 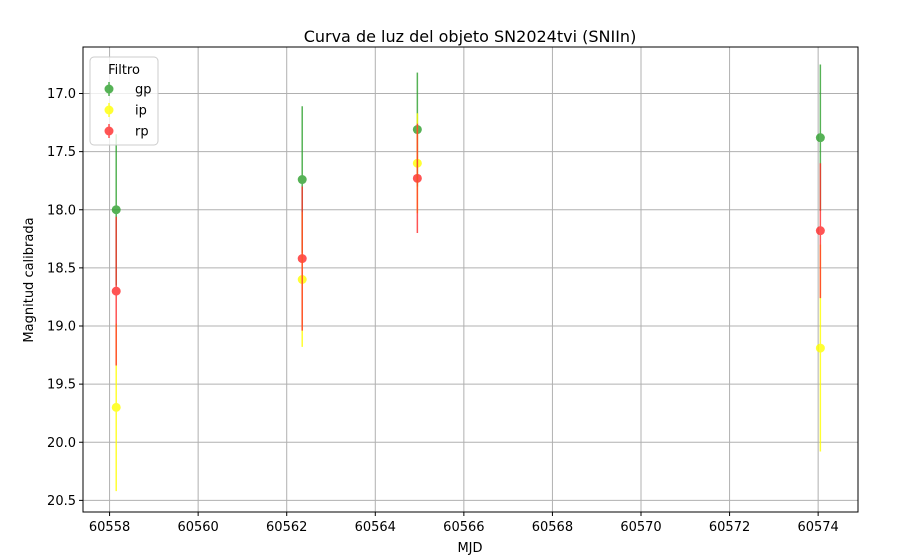 What do you see at coordinates (61, 443) in the screenshot?
I see `y-tick-label: 20.0` at bounding box center [61, 443].